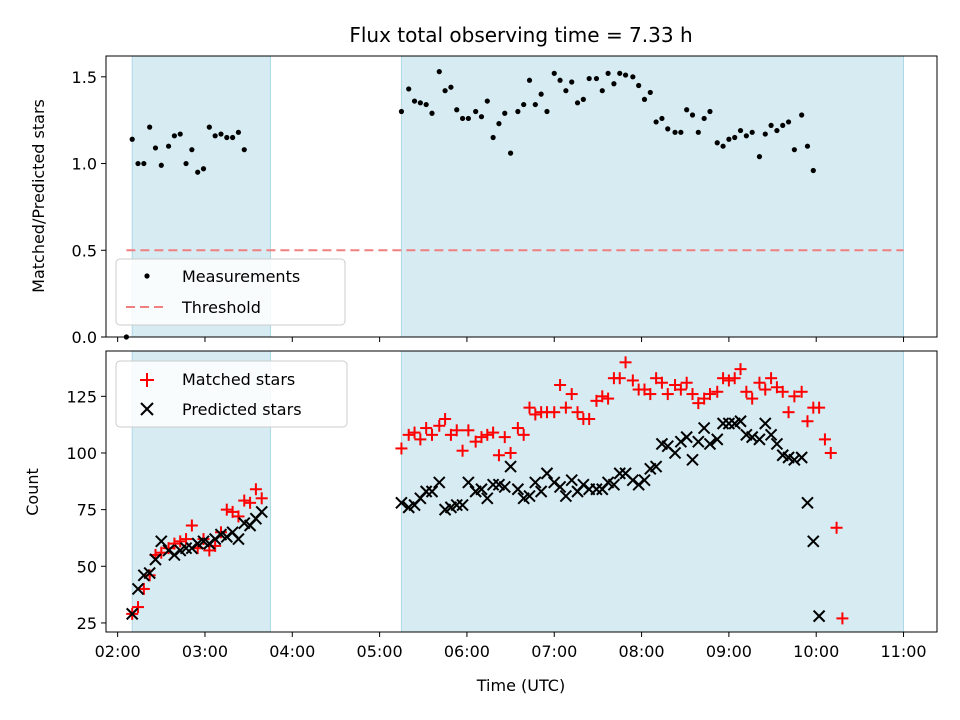 The height and width of the screenshot is (720, 960). Describe the element at coordinates (230, 292) in the screenshot. I see `top-legend-box` at that location.